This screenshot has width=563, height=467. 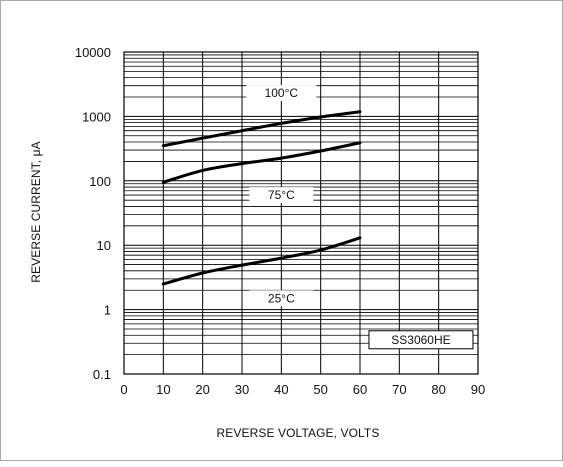 I want to click on y-tick-label-3: 100, so click(x=100, y=181).